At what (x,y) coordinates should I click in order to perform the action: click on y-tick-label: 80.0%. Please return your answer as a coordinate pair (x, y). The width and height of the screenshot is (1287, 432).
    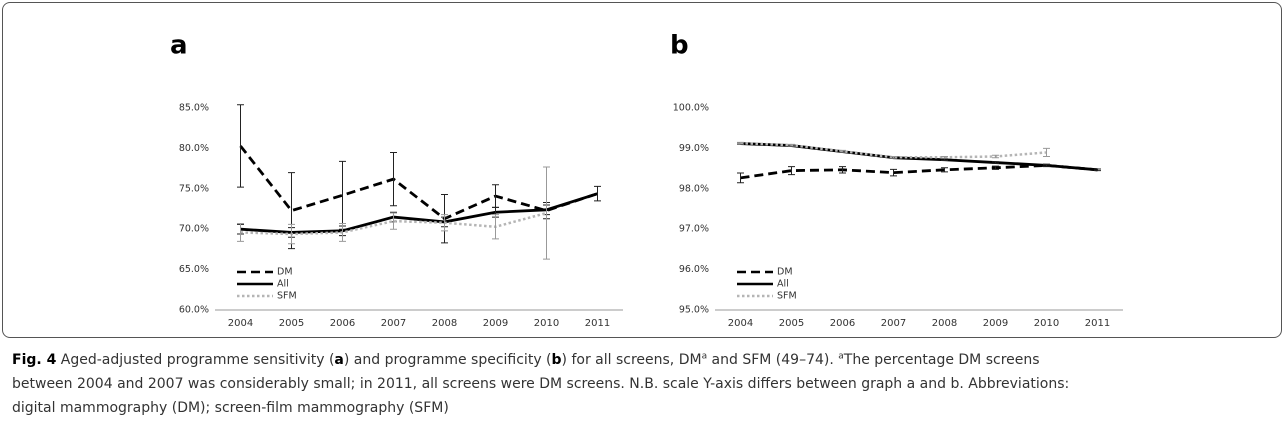
    Looking at the image, I should click on (194, 148).